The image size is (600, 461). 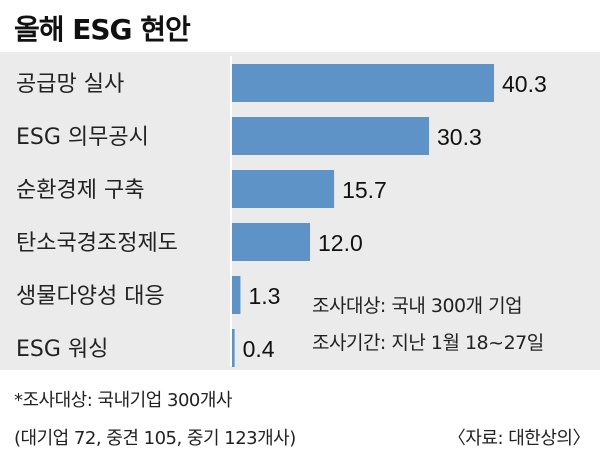 What do you see at coordinates (97, 243) in the screenshot?
I see `category-label: 탄소국경조정제도` at bounding box center [97, 243].